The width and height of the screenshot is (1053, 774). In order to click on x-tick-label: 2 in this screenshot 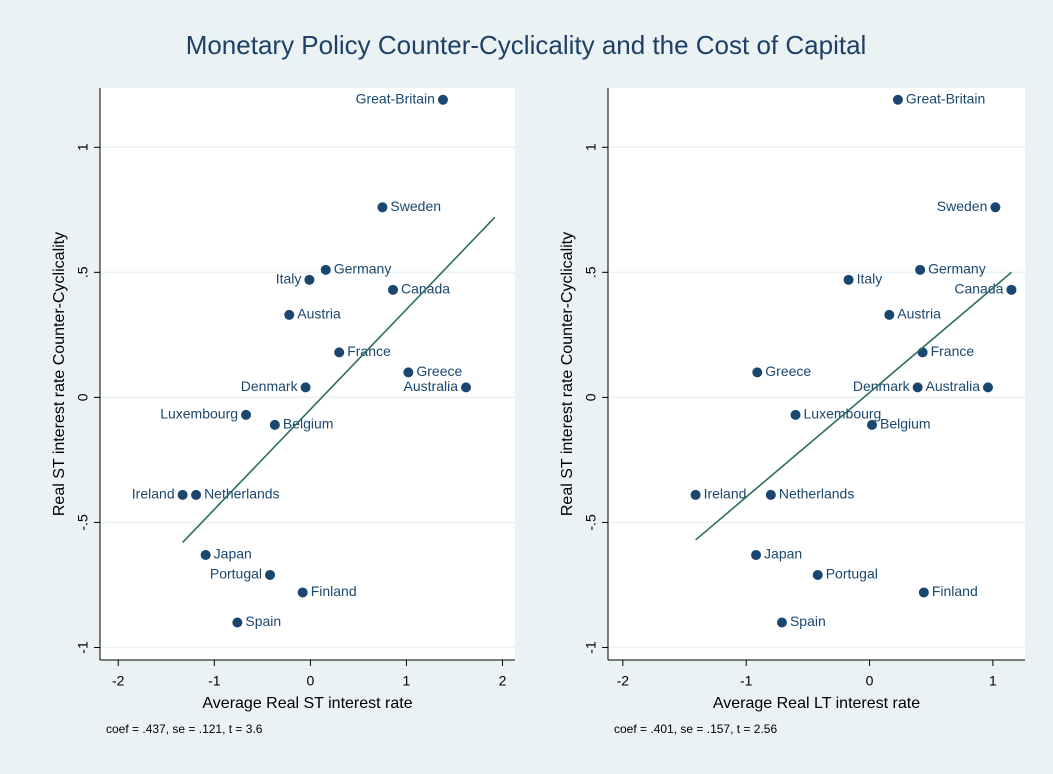, I will do `click(503, 681)`.